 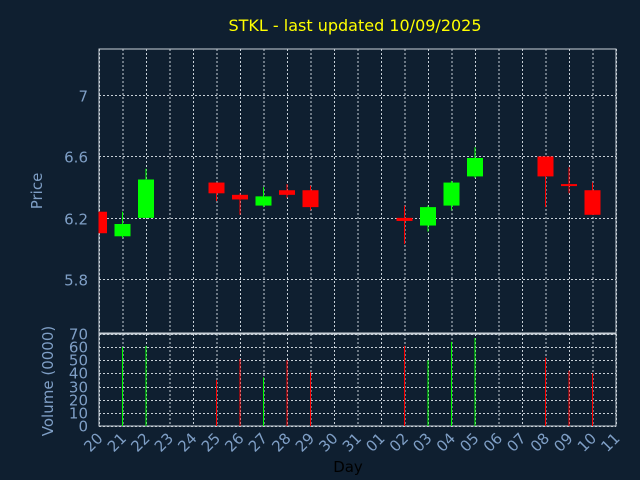 I want to click on price-tick-label: 7, so click(x=83, y=97).